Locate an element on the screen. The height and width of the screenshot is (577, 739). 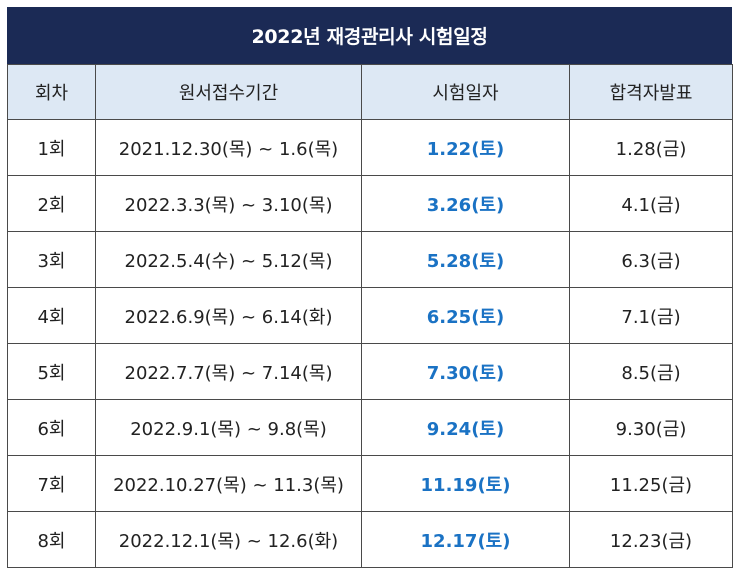
application-period-cell: 2022.5.4(수) ~ 5.12(목) is located at coordinates (228, 259).